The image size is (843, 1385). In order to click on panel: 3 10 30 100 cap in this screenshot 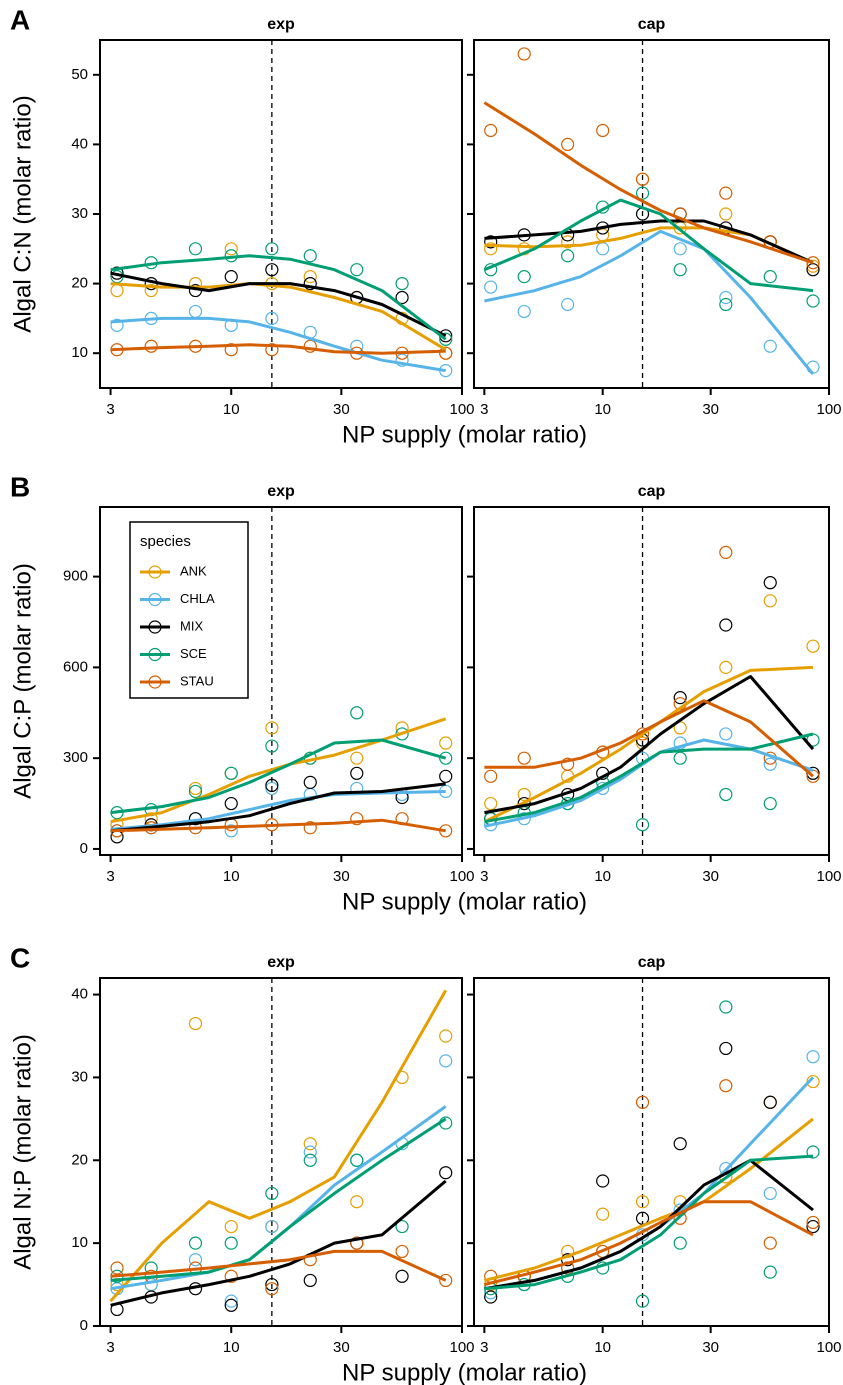, I will do `click(654, 1155)`.